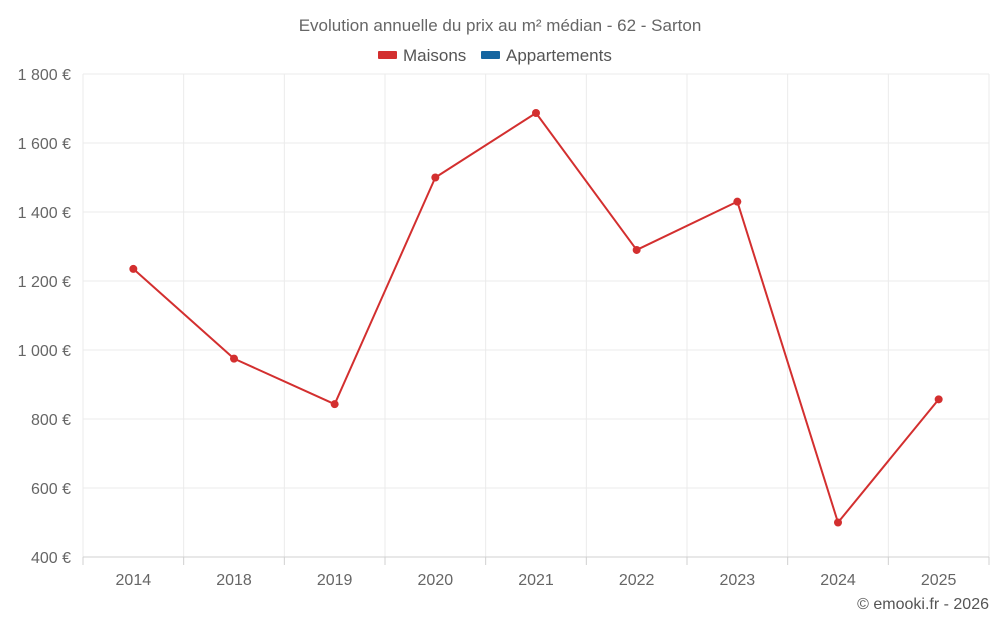 Image resolution: width=1000 pixels, height=625 pixels. I want to click on x-tick-label: 2022, so click(637, 580).